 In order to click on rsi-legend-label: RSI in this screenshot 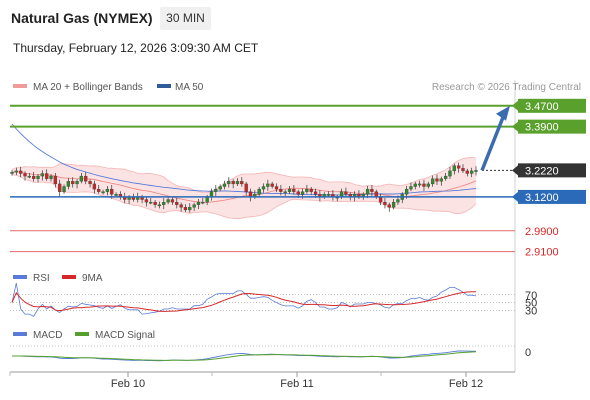, I will do `click(41, 278)`.